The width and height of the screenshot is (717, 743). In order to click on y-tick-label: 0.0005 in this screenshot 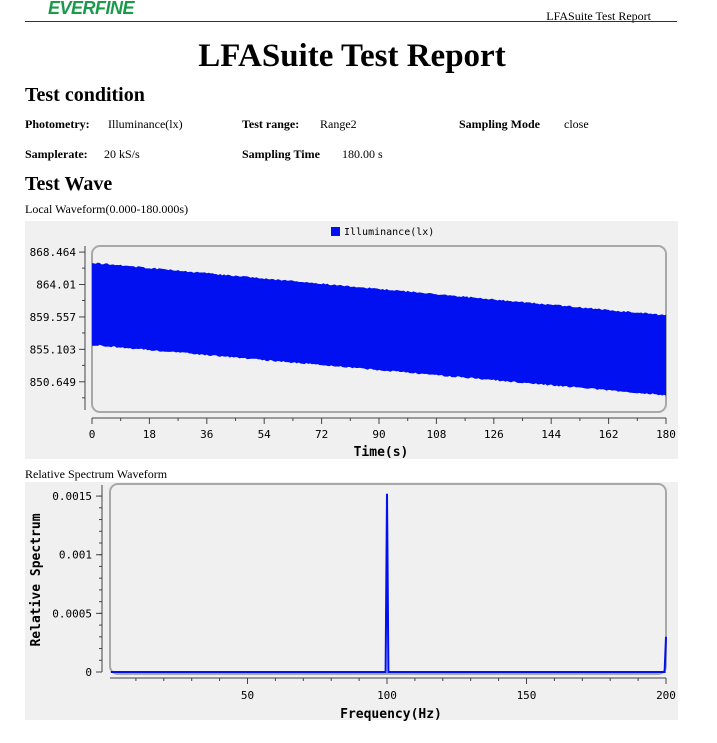, I will do `click(72, 613)`.